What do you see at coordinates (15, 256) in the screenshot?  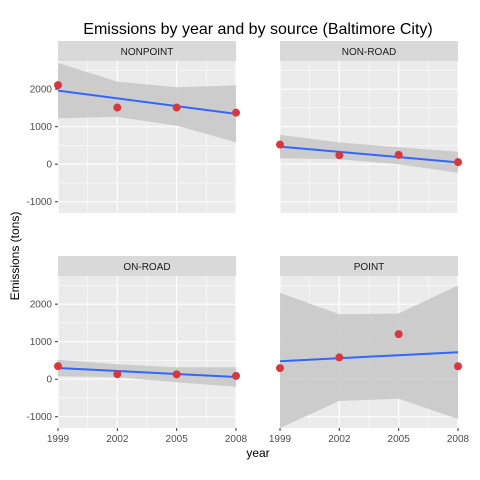 I see `y-axis-title: Emissions (tons)` at bounding box center [15, 256].